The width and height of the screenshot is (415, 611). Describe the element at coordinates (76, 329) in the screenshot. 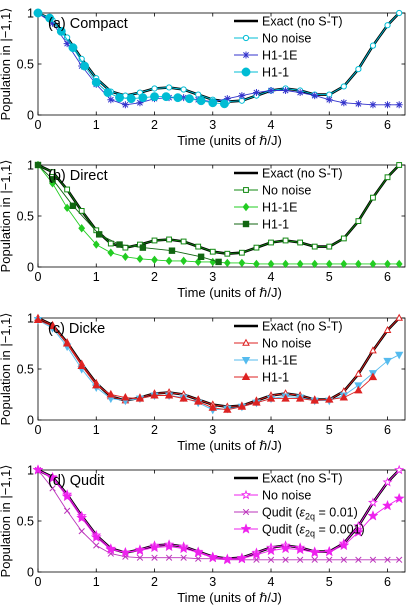

I see `panel-title: (c) Dicke` at that location.